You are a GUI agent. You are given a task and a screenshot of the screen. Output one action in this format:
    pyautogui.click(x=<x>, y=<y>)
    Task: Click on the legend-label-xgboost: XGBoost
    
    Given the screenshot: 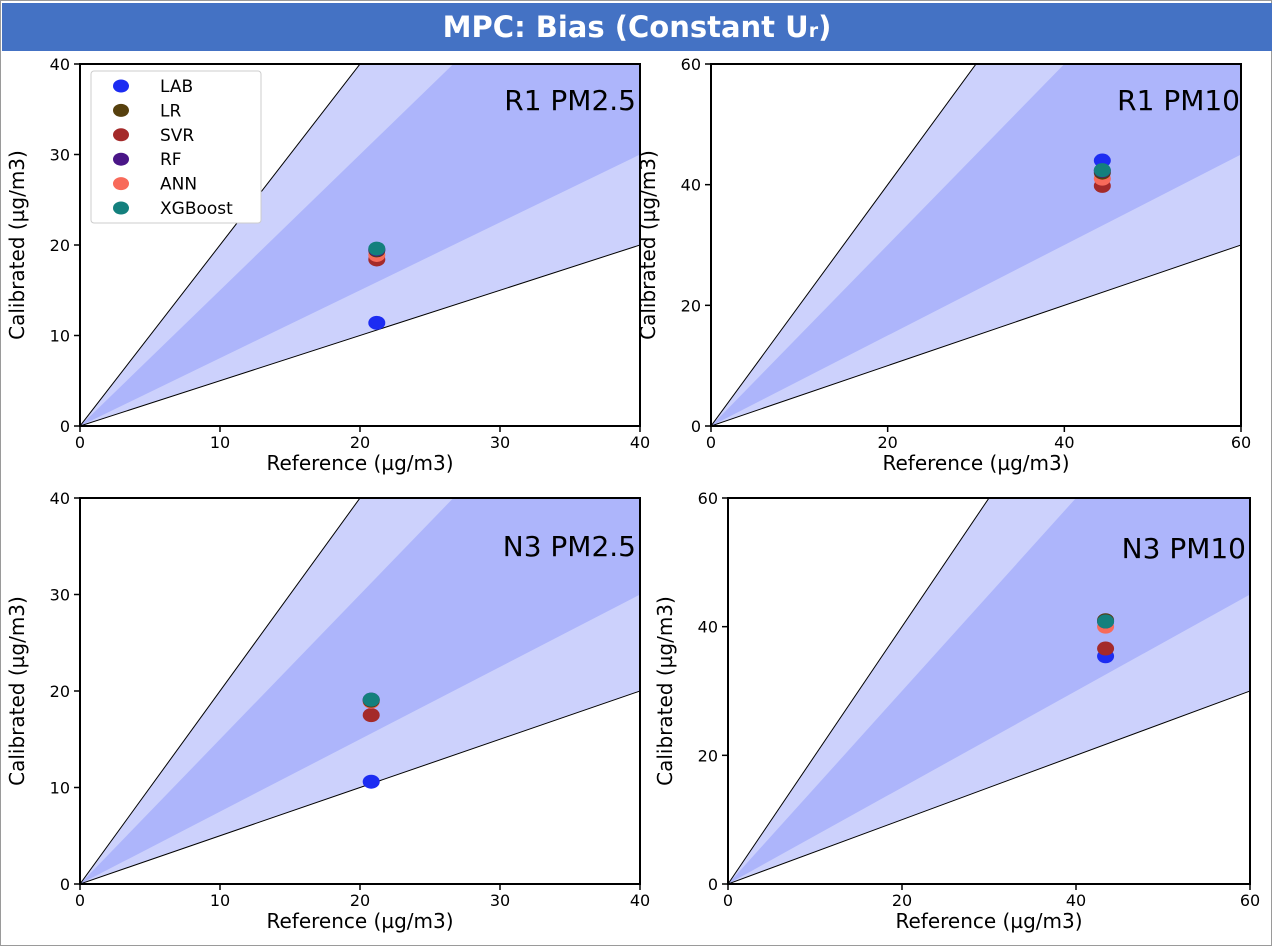 What is the action you would take?
    pyautogui.click(x=196, y=209)
    